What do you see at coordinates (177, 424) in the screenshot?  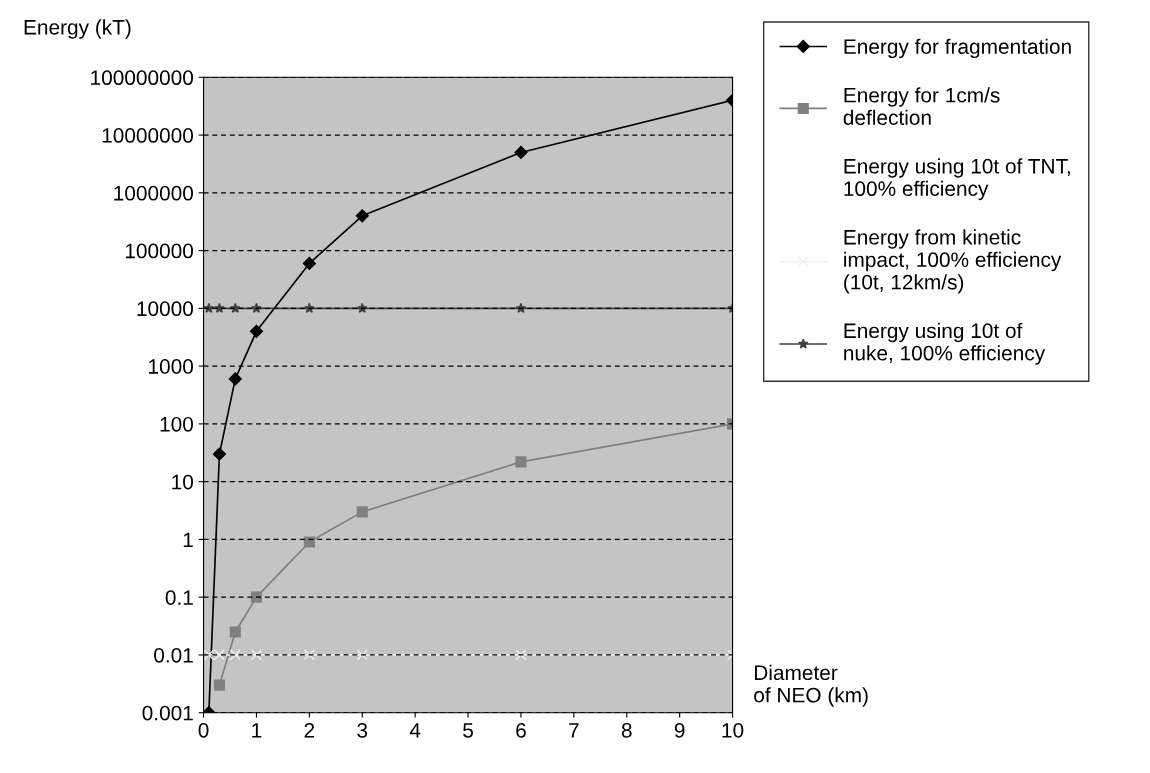 I see `y-tick-label: 100` at bounding box center [177, 424].